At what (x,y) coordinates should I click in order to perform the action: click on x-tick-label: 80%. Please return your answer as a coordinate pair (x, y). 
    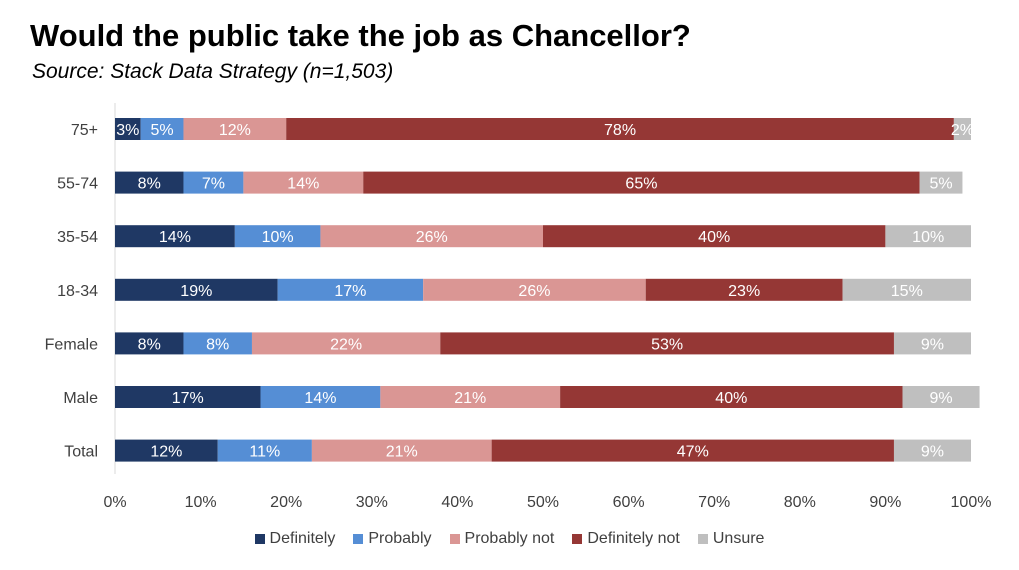
    Looking at the image, I should click on (800, 502).